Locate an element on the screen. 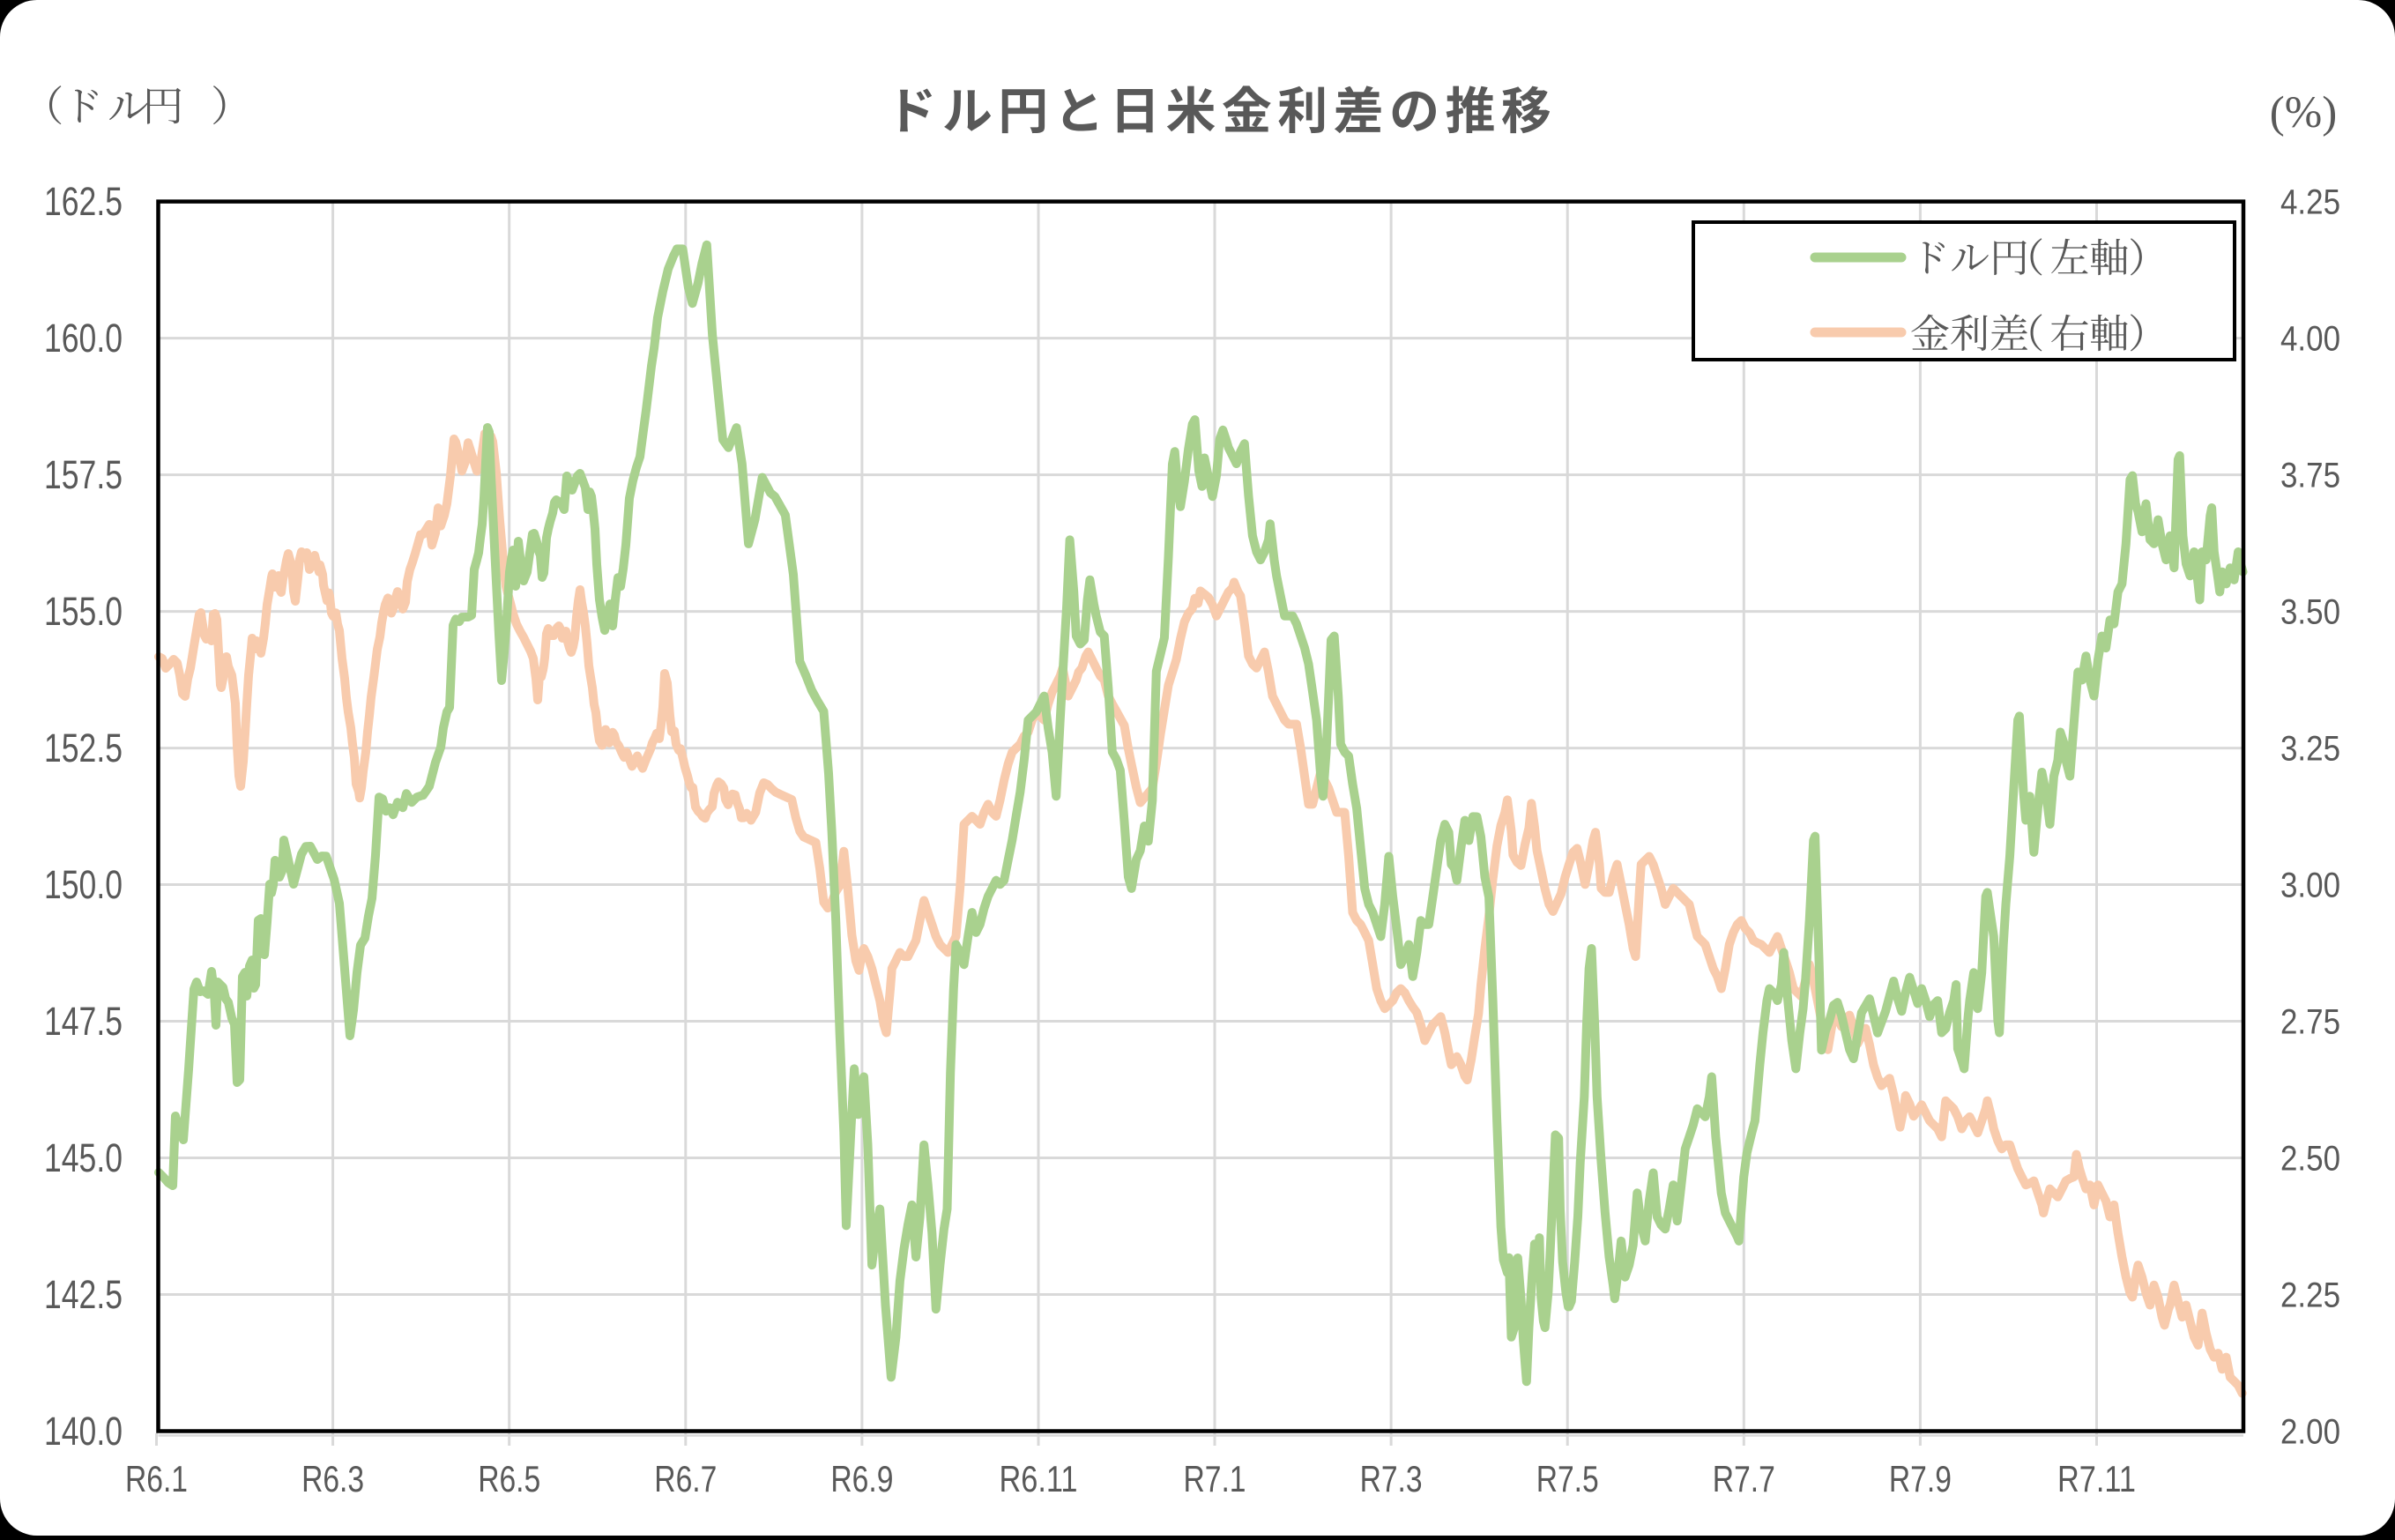  svg-text: 145.0 is located at coordinates (84, 1157).